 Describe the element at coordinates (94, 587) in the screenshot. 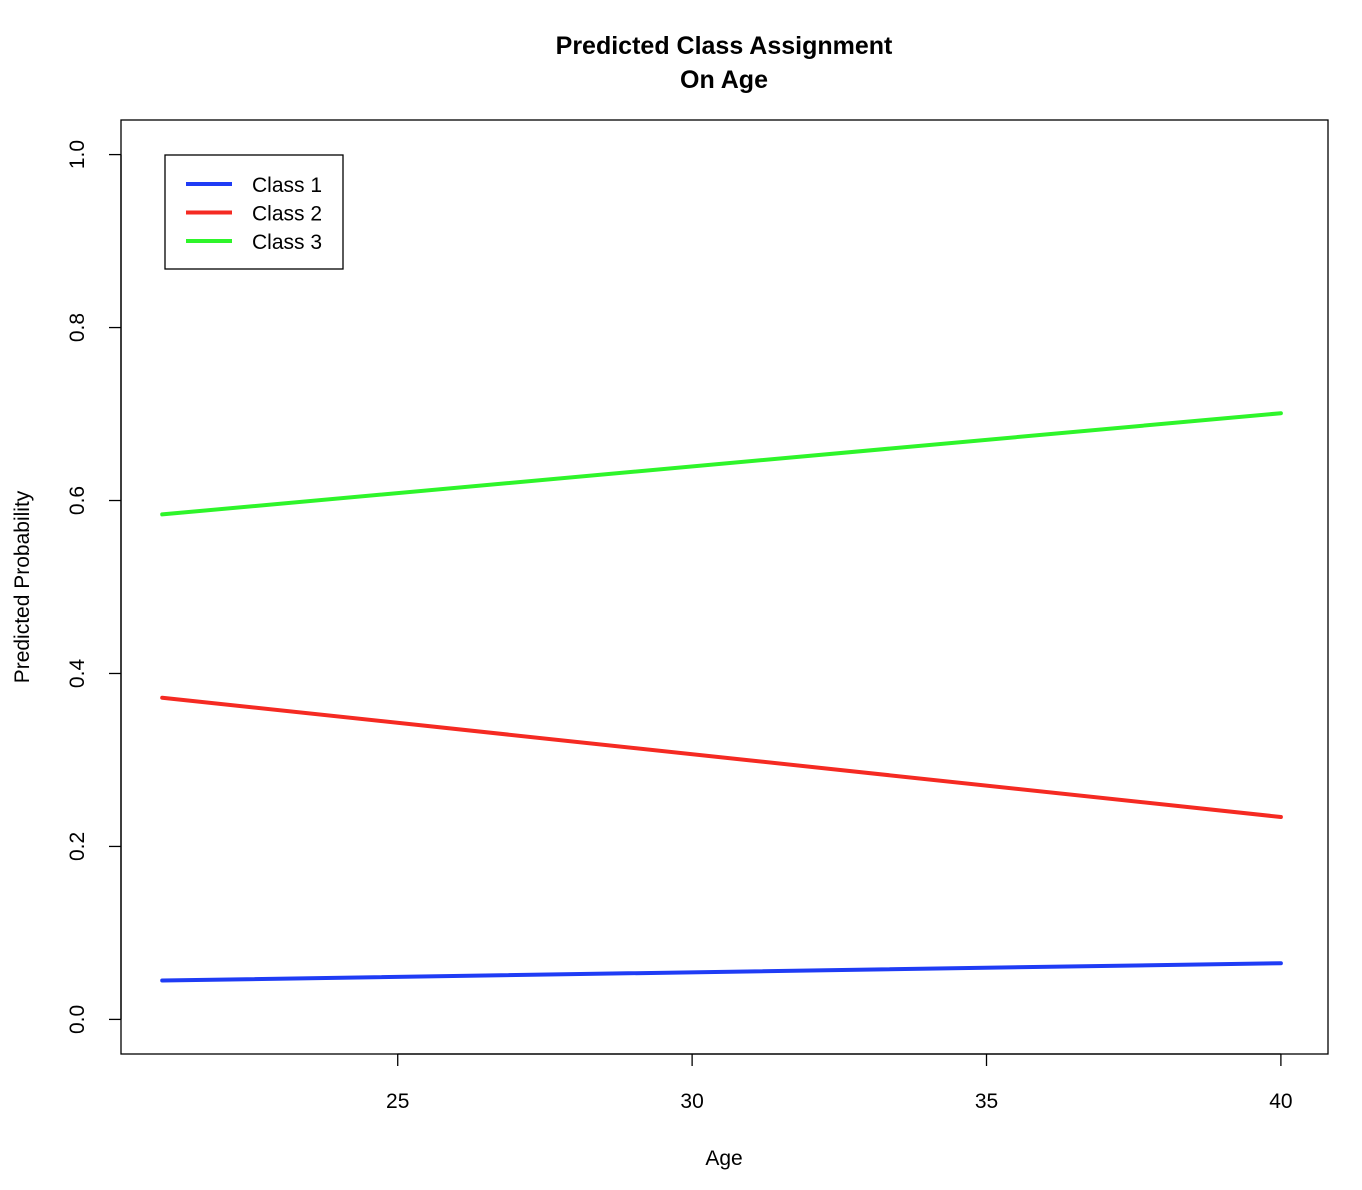

I see `y-axis: 0.0 0.2 0.4 0.6 0.8 1.0` at that location.